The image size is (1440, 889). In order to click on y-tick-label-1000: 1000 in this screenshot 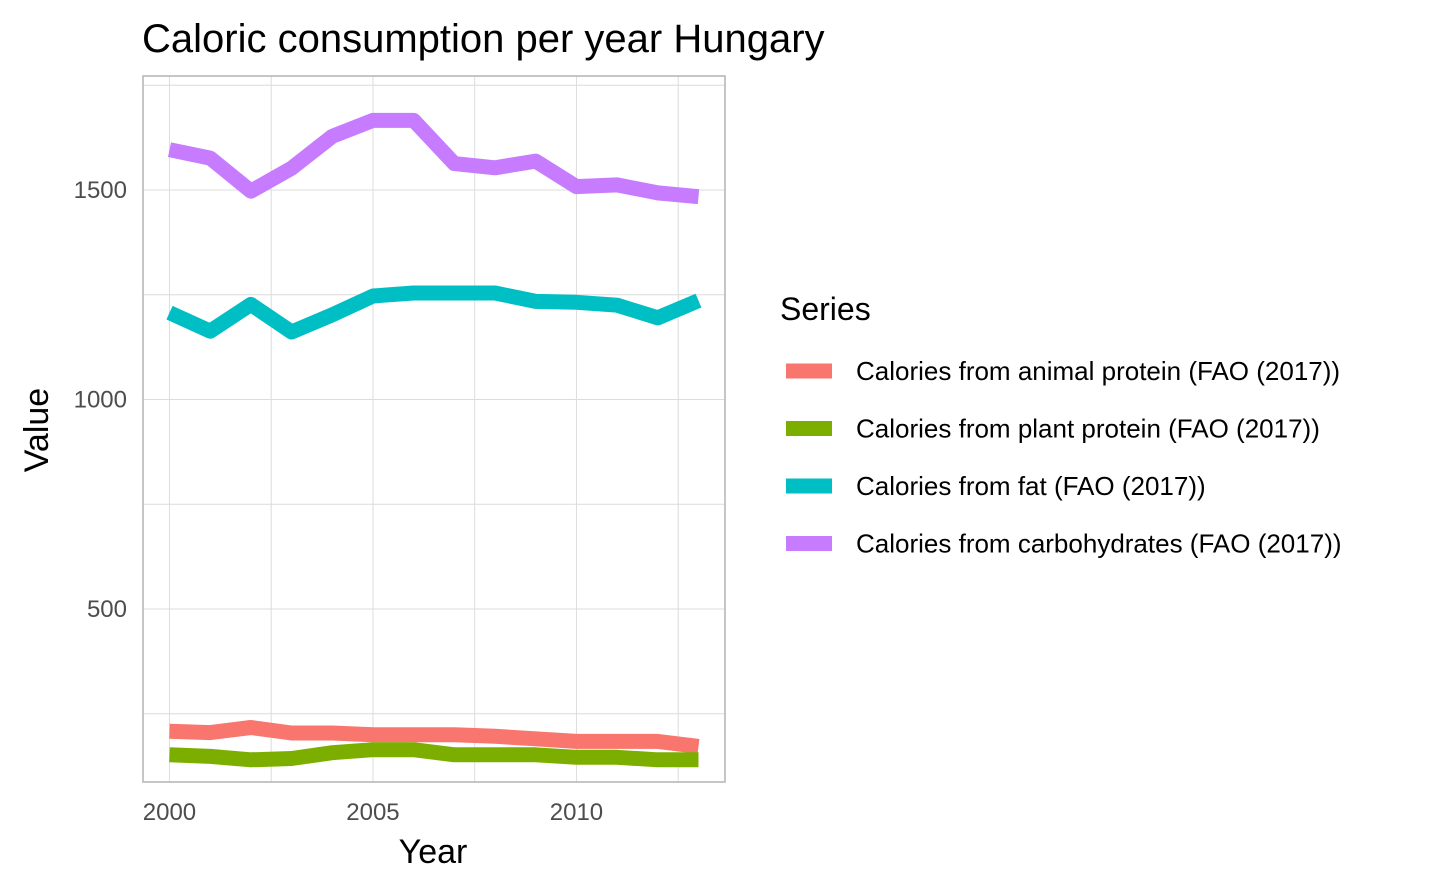, I will do `click(100, 399)`.